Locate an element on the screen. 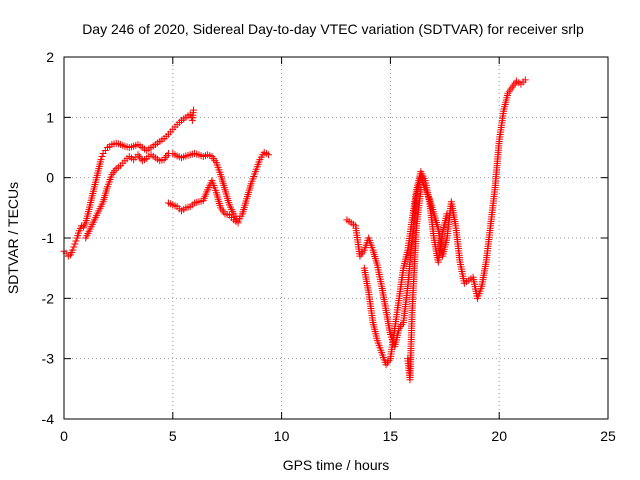  x-tick-label: 20 is located at coordinates (499, 436).